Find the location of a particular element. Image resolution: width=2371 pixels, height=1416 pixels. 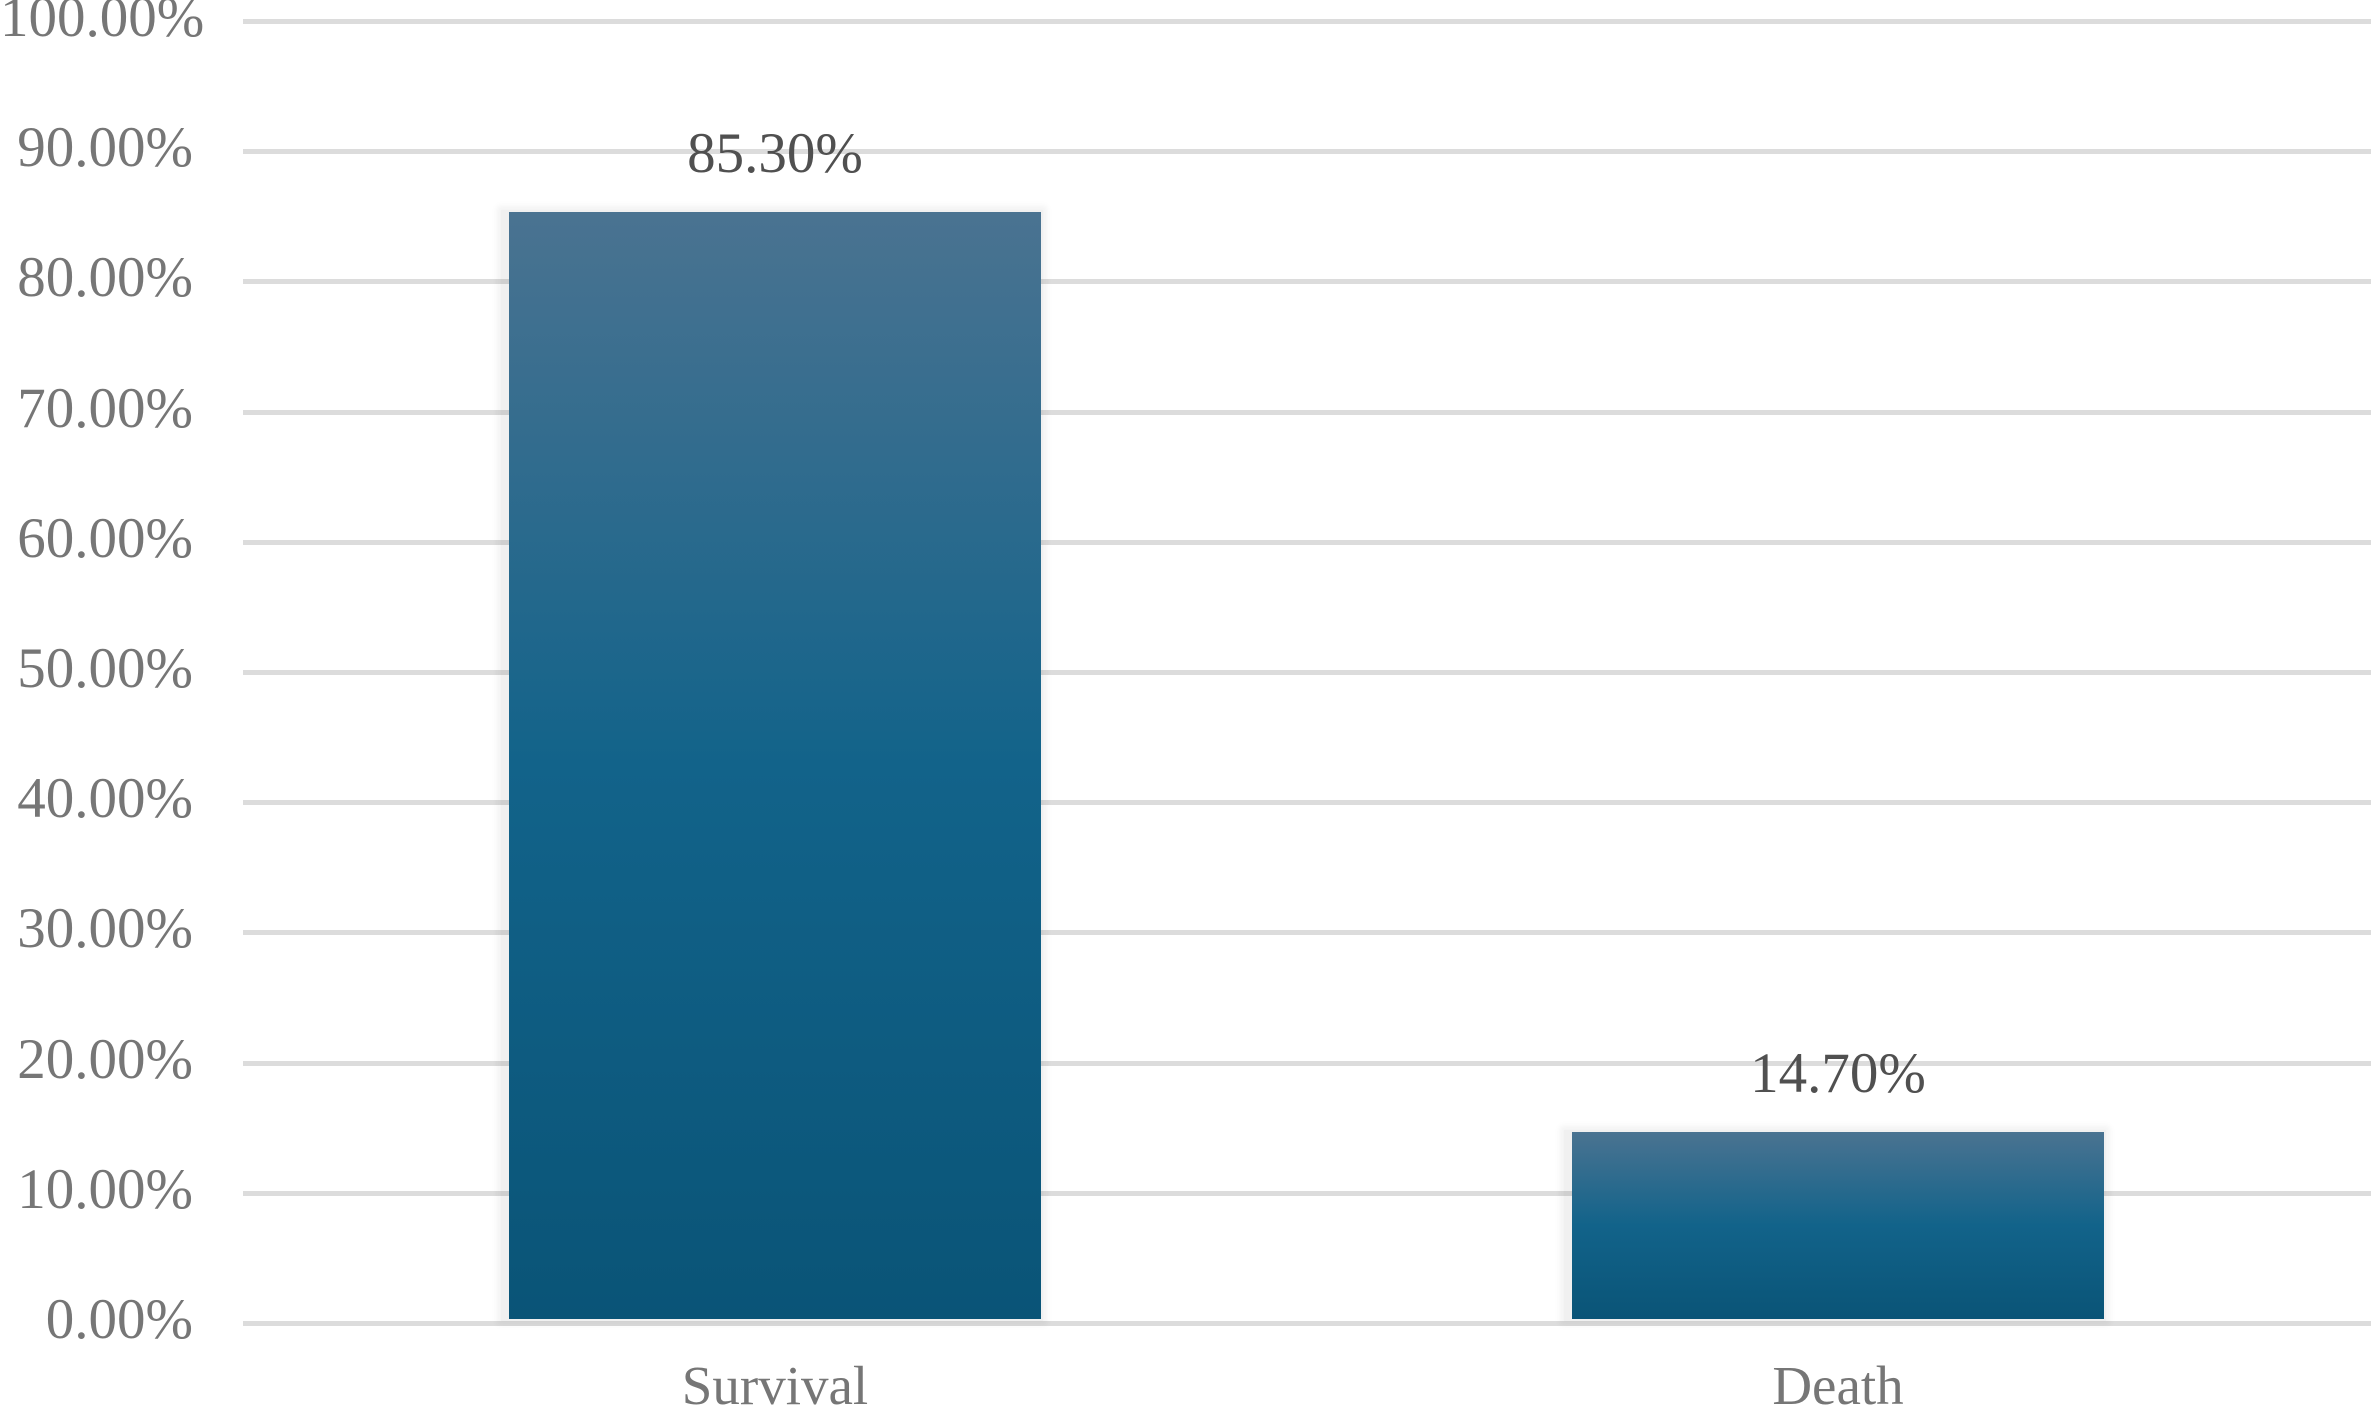

x-axis-tick-label: Survival is located at coordinates (775, 1385).